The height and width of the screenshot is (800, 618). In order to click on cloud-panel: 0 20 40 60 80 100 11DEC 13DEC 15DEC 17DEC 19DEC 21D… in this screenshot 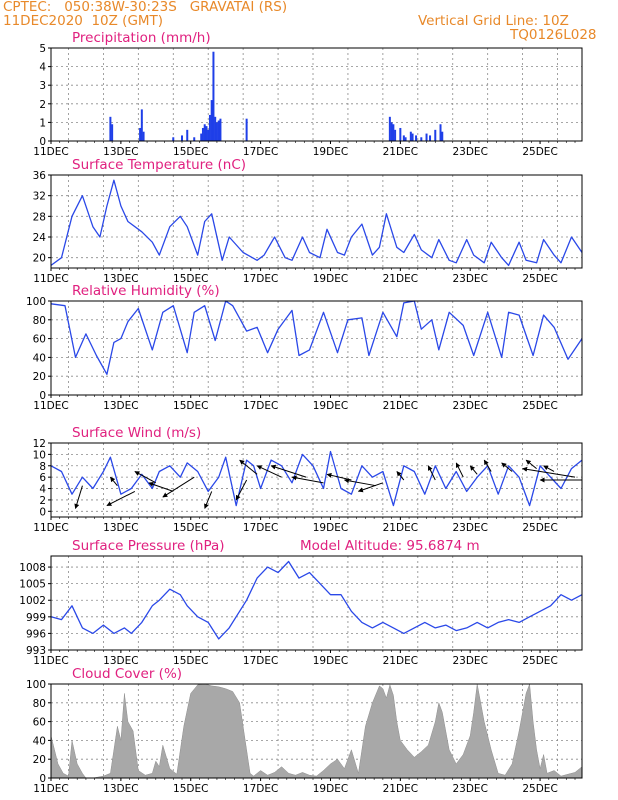, I will do `click(304, 730)`.